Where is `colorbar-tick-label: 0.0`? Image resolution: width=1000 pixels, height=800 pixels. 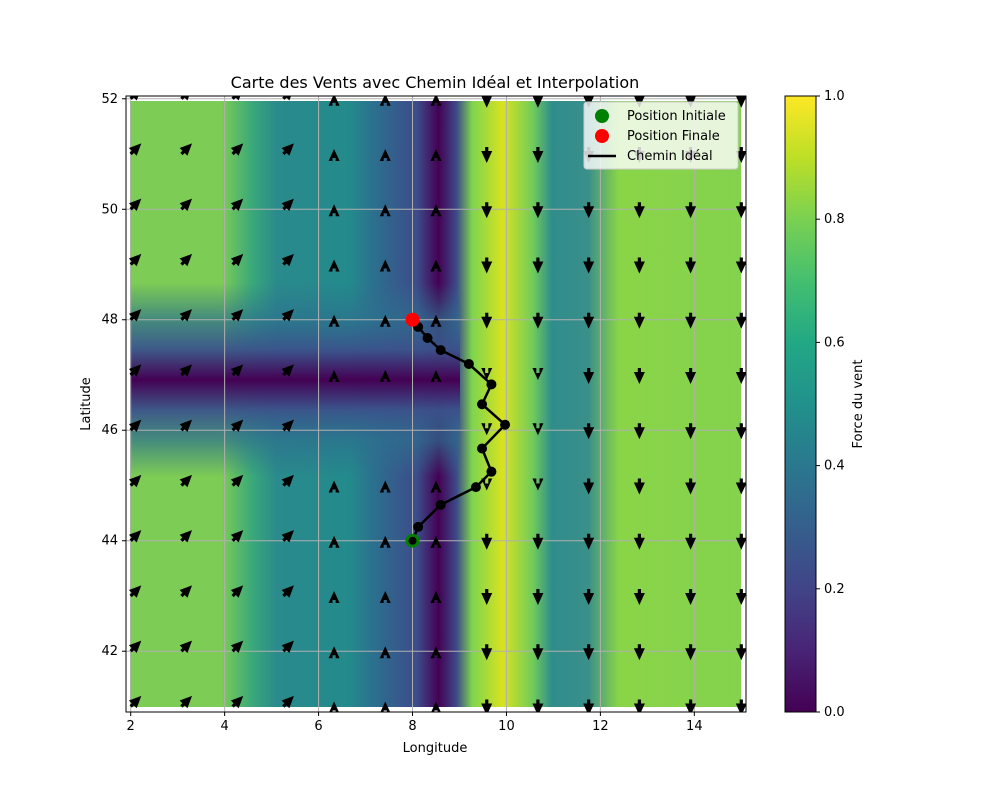
colorbar-tick-label: 0.0 is located at coordinates (834, 712).